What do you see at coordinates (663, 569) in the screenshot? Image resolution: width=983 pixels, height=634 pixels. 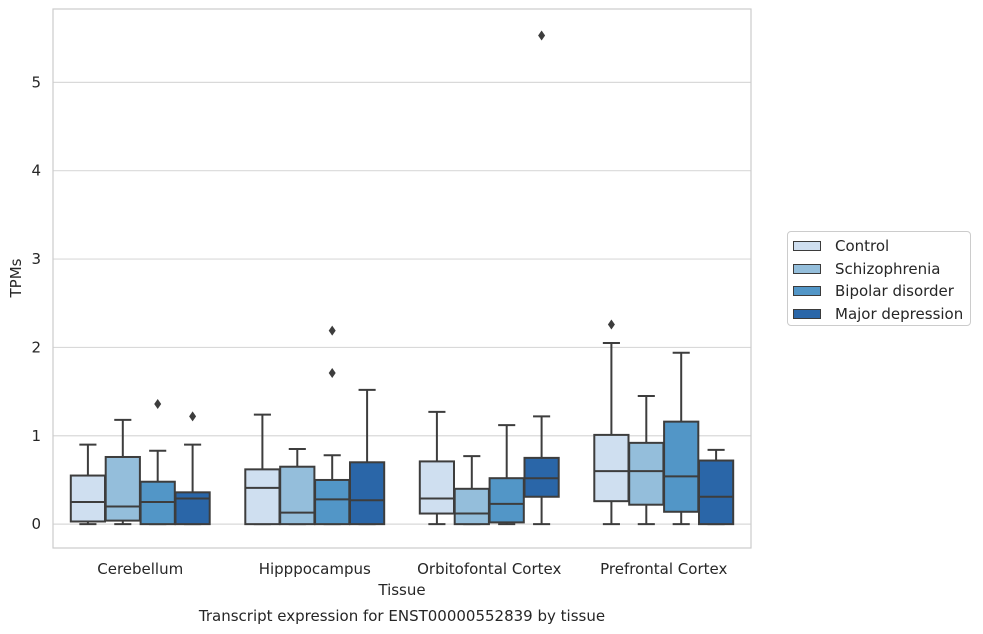 I see `x-tick-label: Prefrontal Cortex` at bounding box center [663, 569].